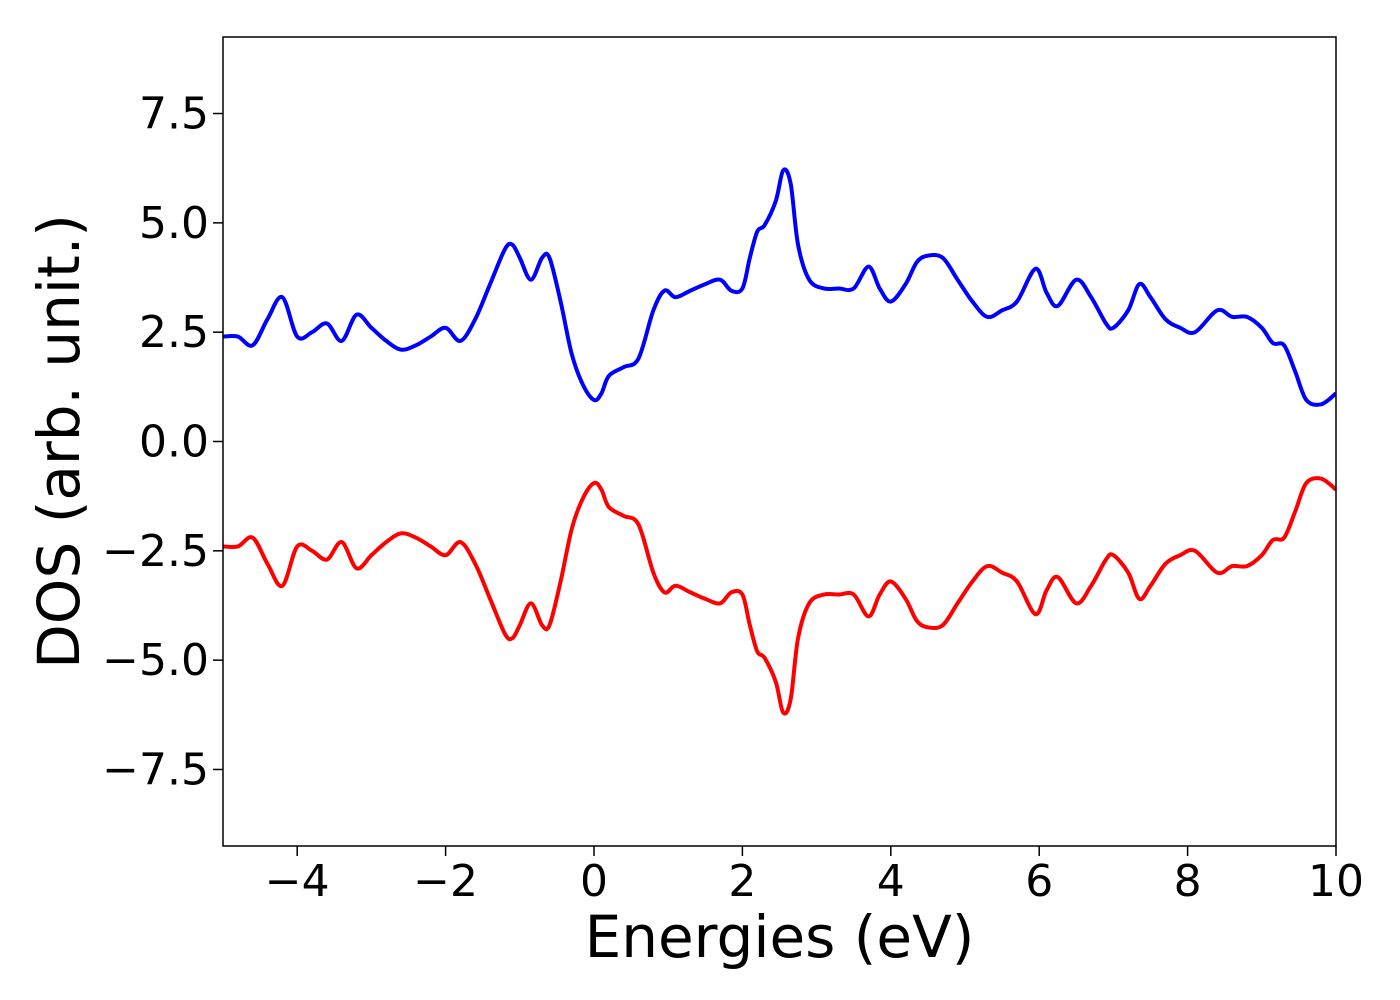  What do you see at coordinates (891, 881) in the screenshot?
I see `x-tick-label: 4` at bounding box center [891, 881].